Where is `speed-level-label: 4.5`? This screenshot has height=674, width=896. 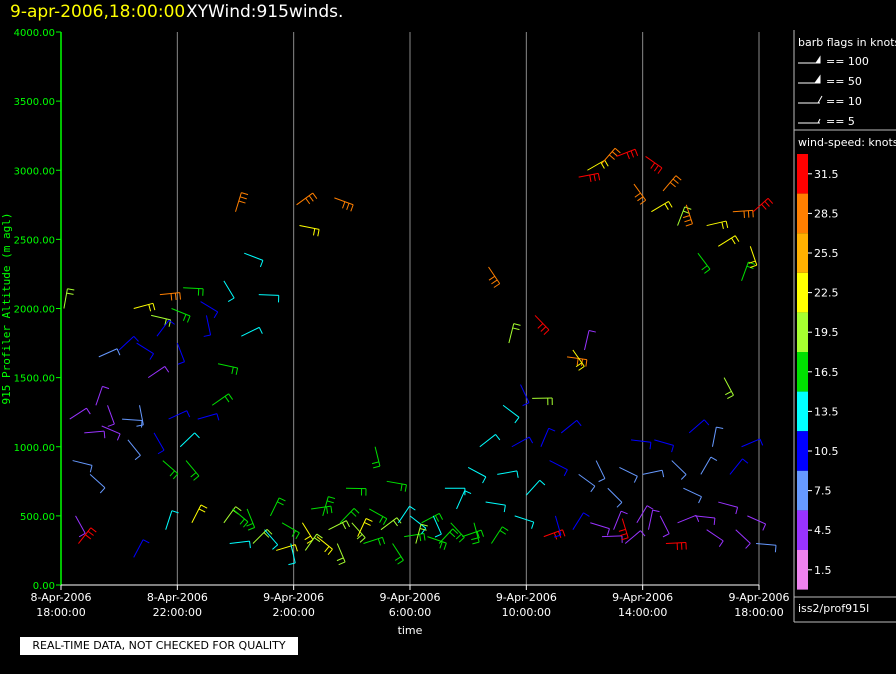 speed-level-label: 4.5 is located at coordinates (823, 530).